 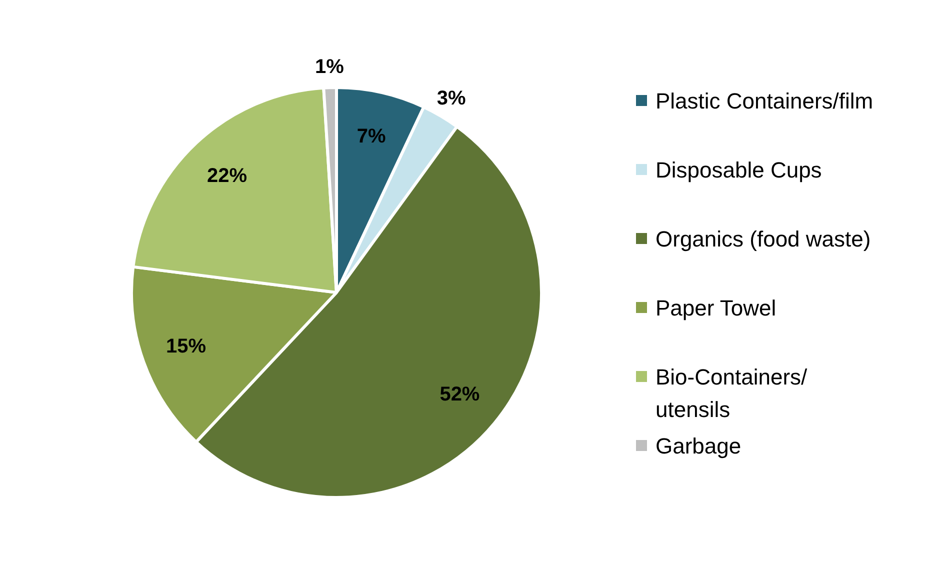 I want to click on legend-label: Plastic Containers/film, so click(x=765, y=101).